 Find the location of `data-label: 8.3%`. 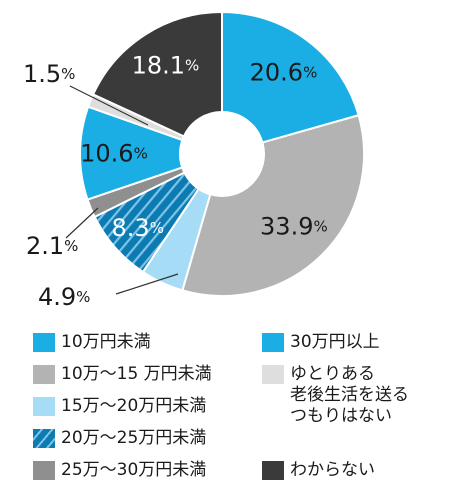

data-label: 8.3% is located at coordinates (138, 228).